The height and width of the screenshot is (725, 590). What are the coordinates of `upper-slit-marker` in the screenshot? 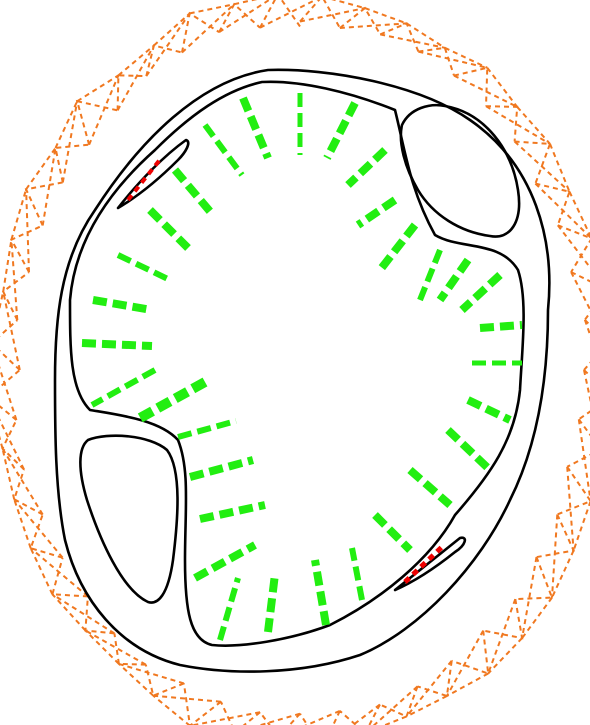 It's located at (145, 178).